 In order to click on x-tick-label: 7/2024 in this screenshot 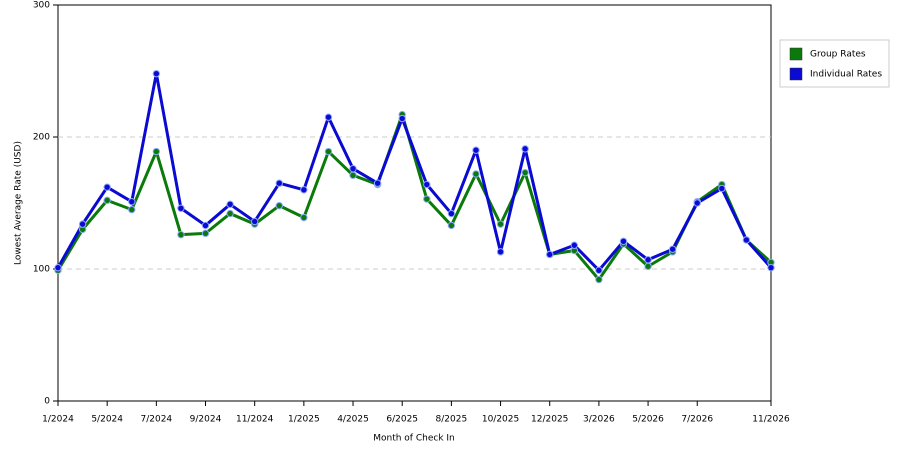, I will do `click(157, 420)`.